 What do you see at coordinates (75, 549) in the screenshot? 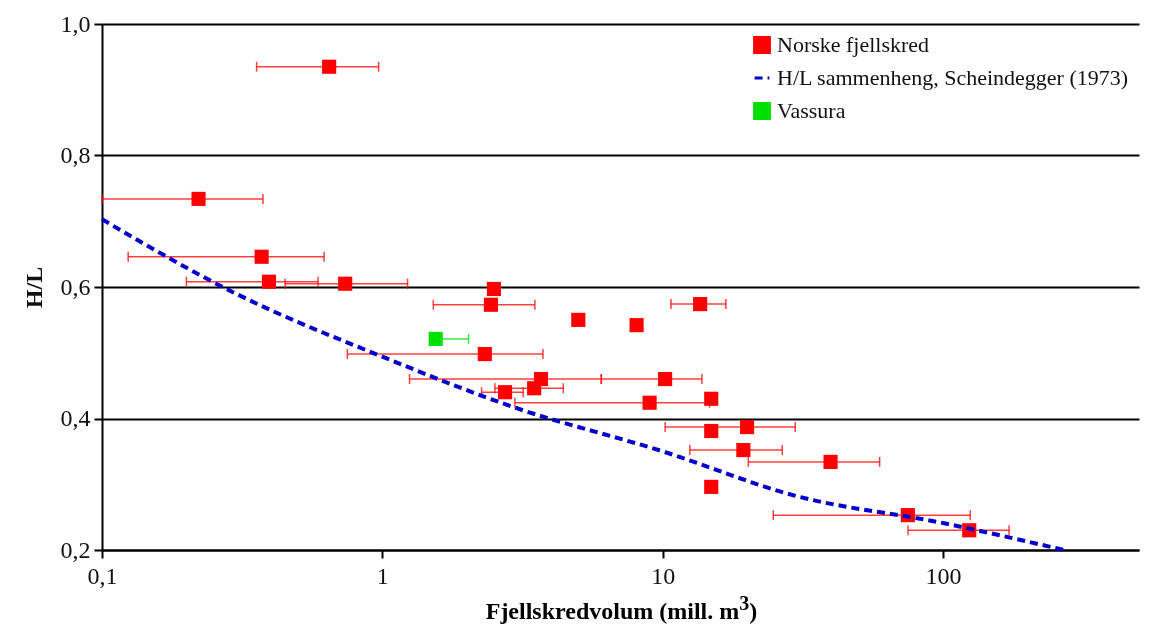
I see `y-tick-label: 0,2` at bounding box center [75, 549].